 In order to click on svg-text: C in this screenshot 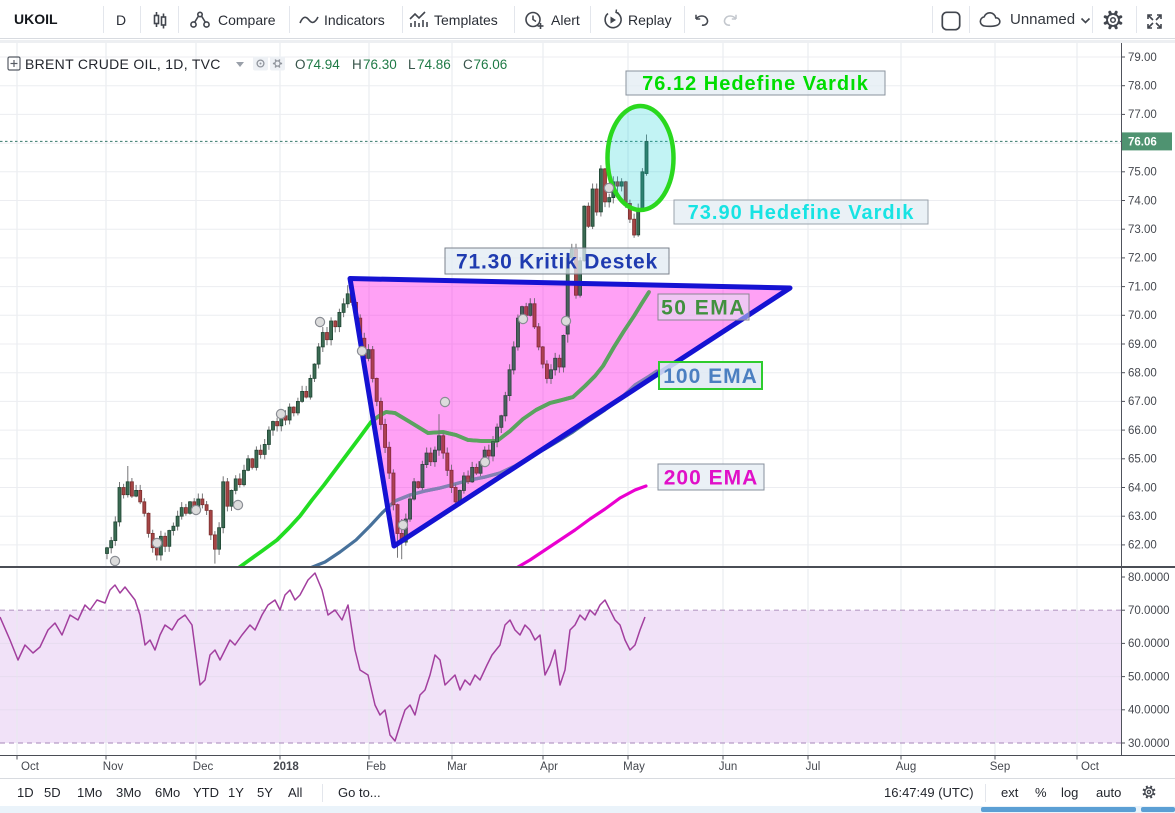, I will do `click(468, 64)`.